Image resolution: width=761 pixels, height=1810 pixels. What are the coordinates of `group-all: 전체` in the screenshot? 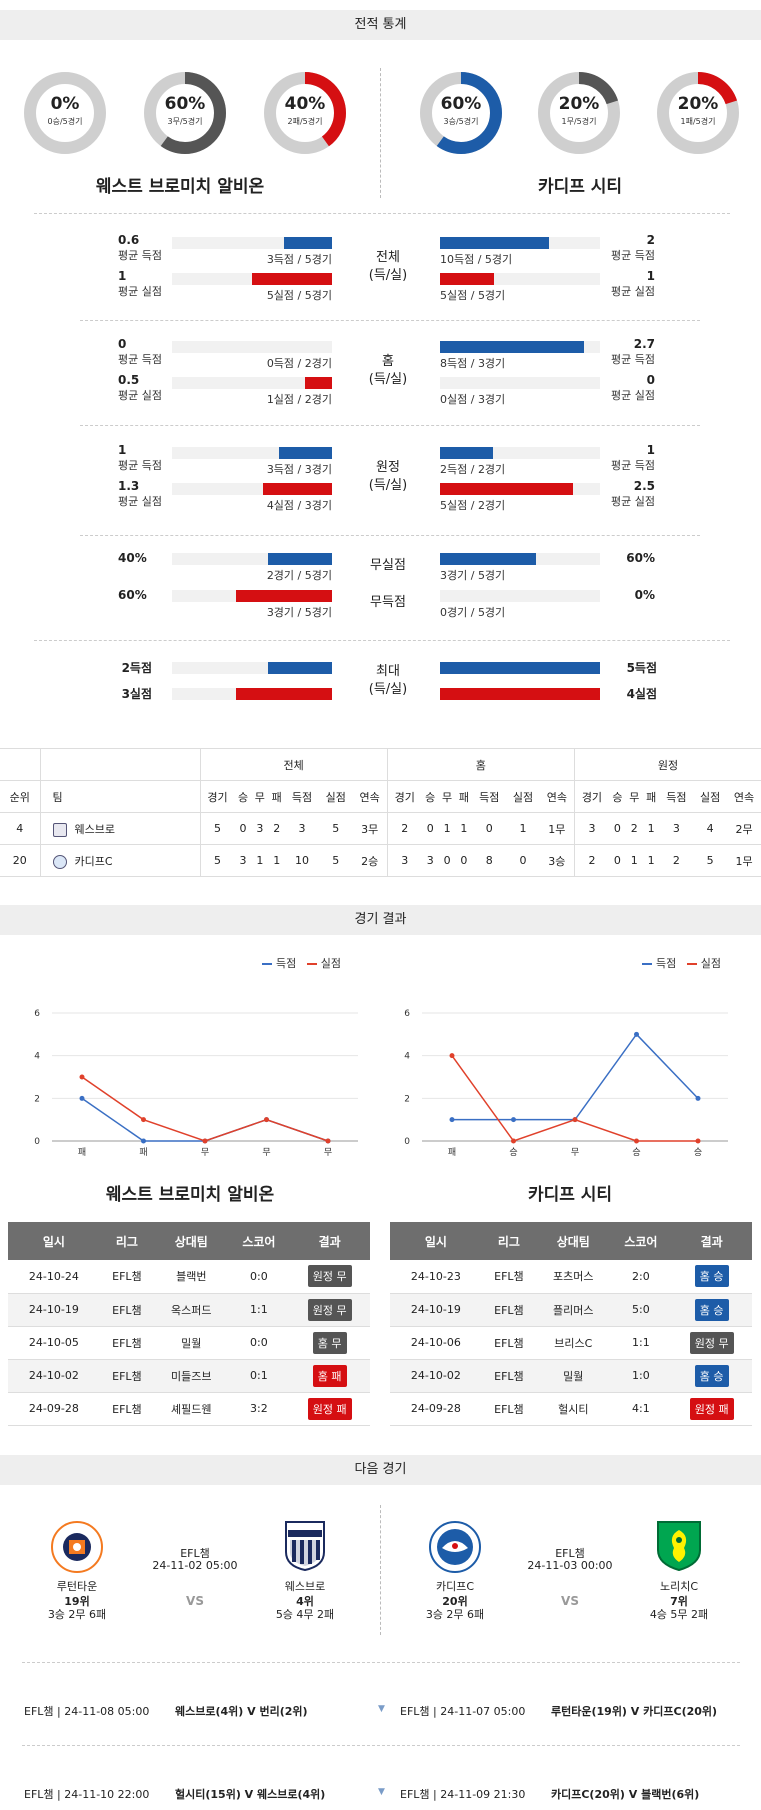 It's located at (294, 764).